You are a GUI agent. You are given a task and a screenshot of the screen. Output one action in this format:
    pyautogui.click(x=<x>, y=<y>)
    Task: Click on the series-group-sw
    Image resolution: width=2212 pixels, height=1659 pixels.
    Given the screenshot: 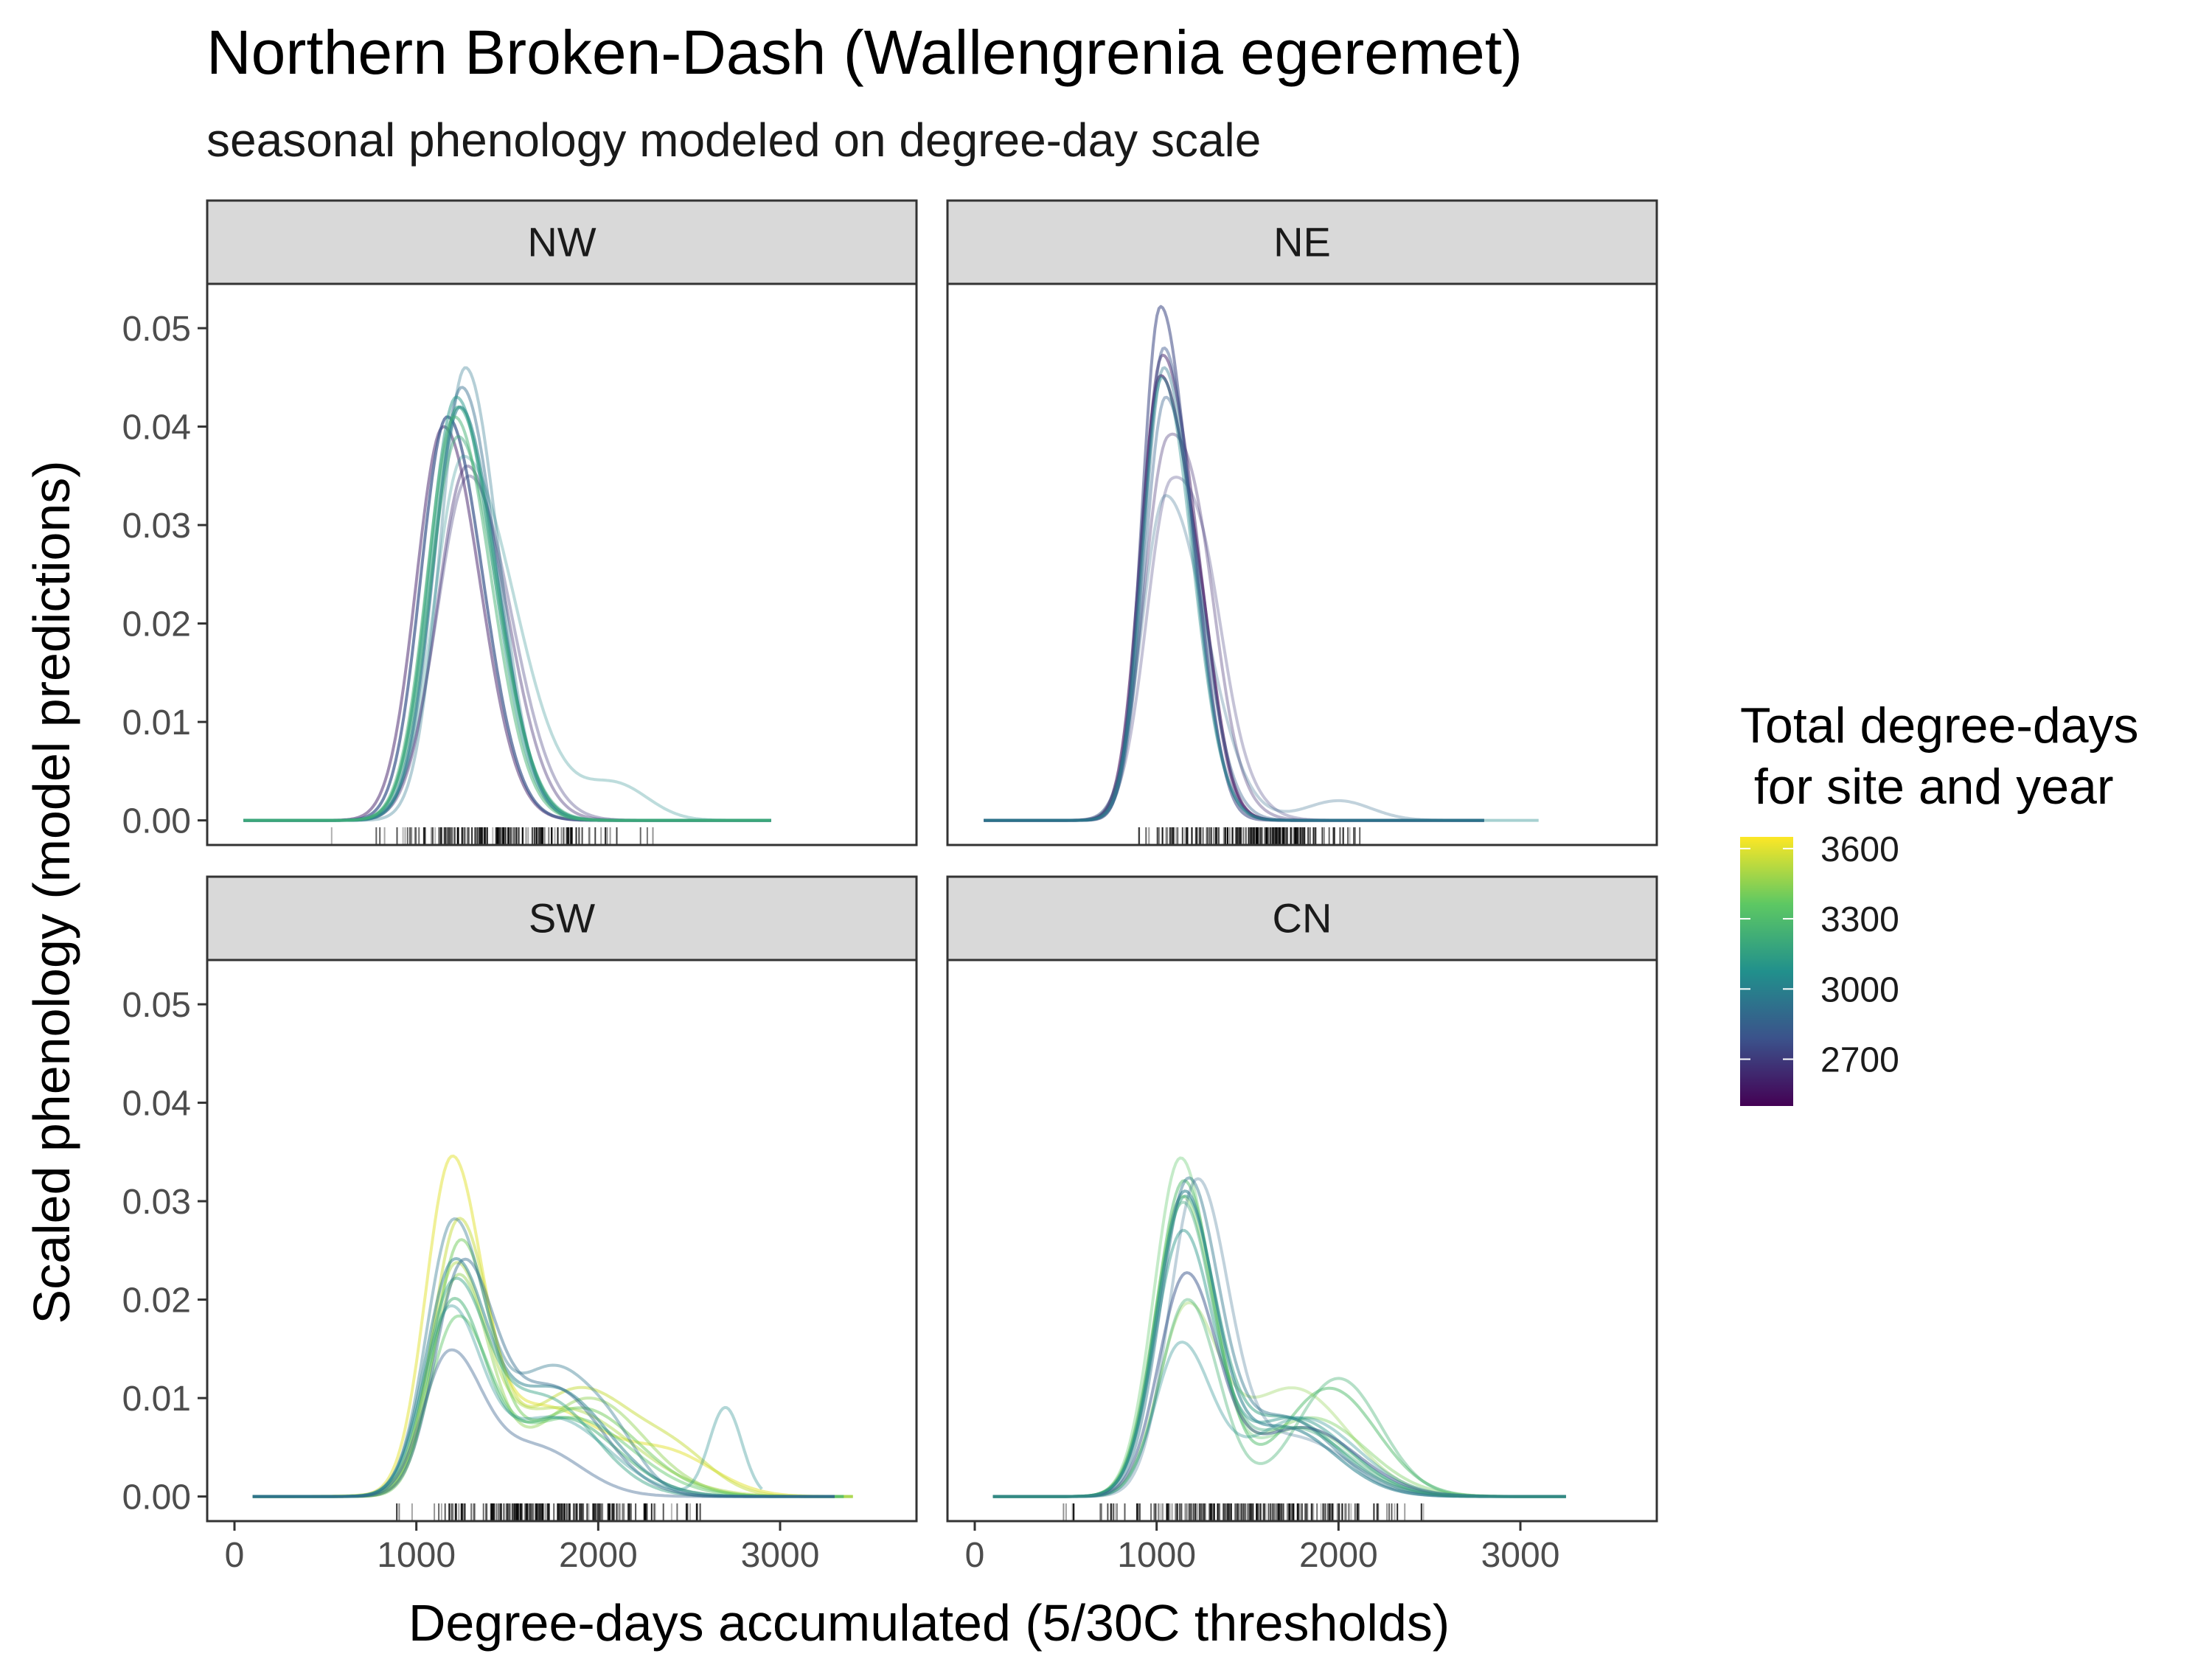 What is the action you would take?
    pyautogui.click(x=552, y=1326)
    